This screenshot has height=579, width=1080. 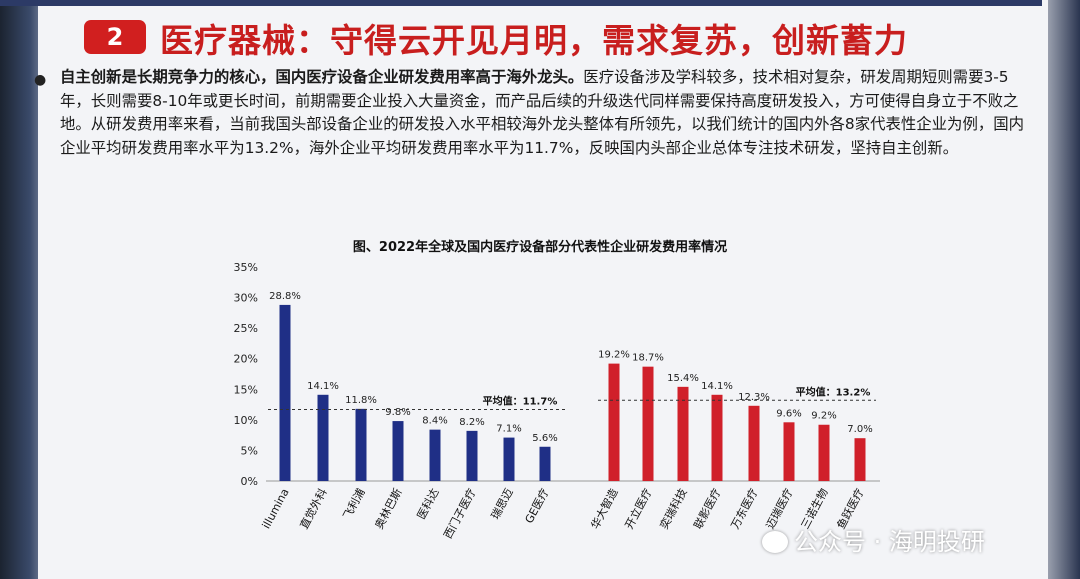 I want to click on data-label: 12.3%, so click(x=754, y=397).